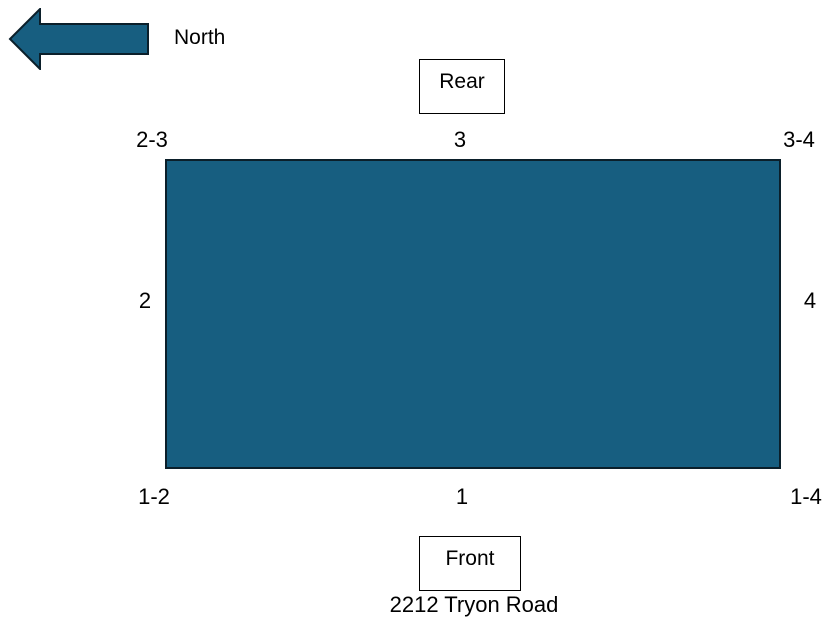  What do you see at coordinates (474, 604) in the screenshot?
I see `address-label: 2212 Tryon Road` at bounding box center [474, 604].